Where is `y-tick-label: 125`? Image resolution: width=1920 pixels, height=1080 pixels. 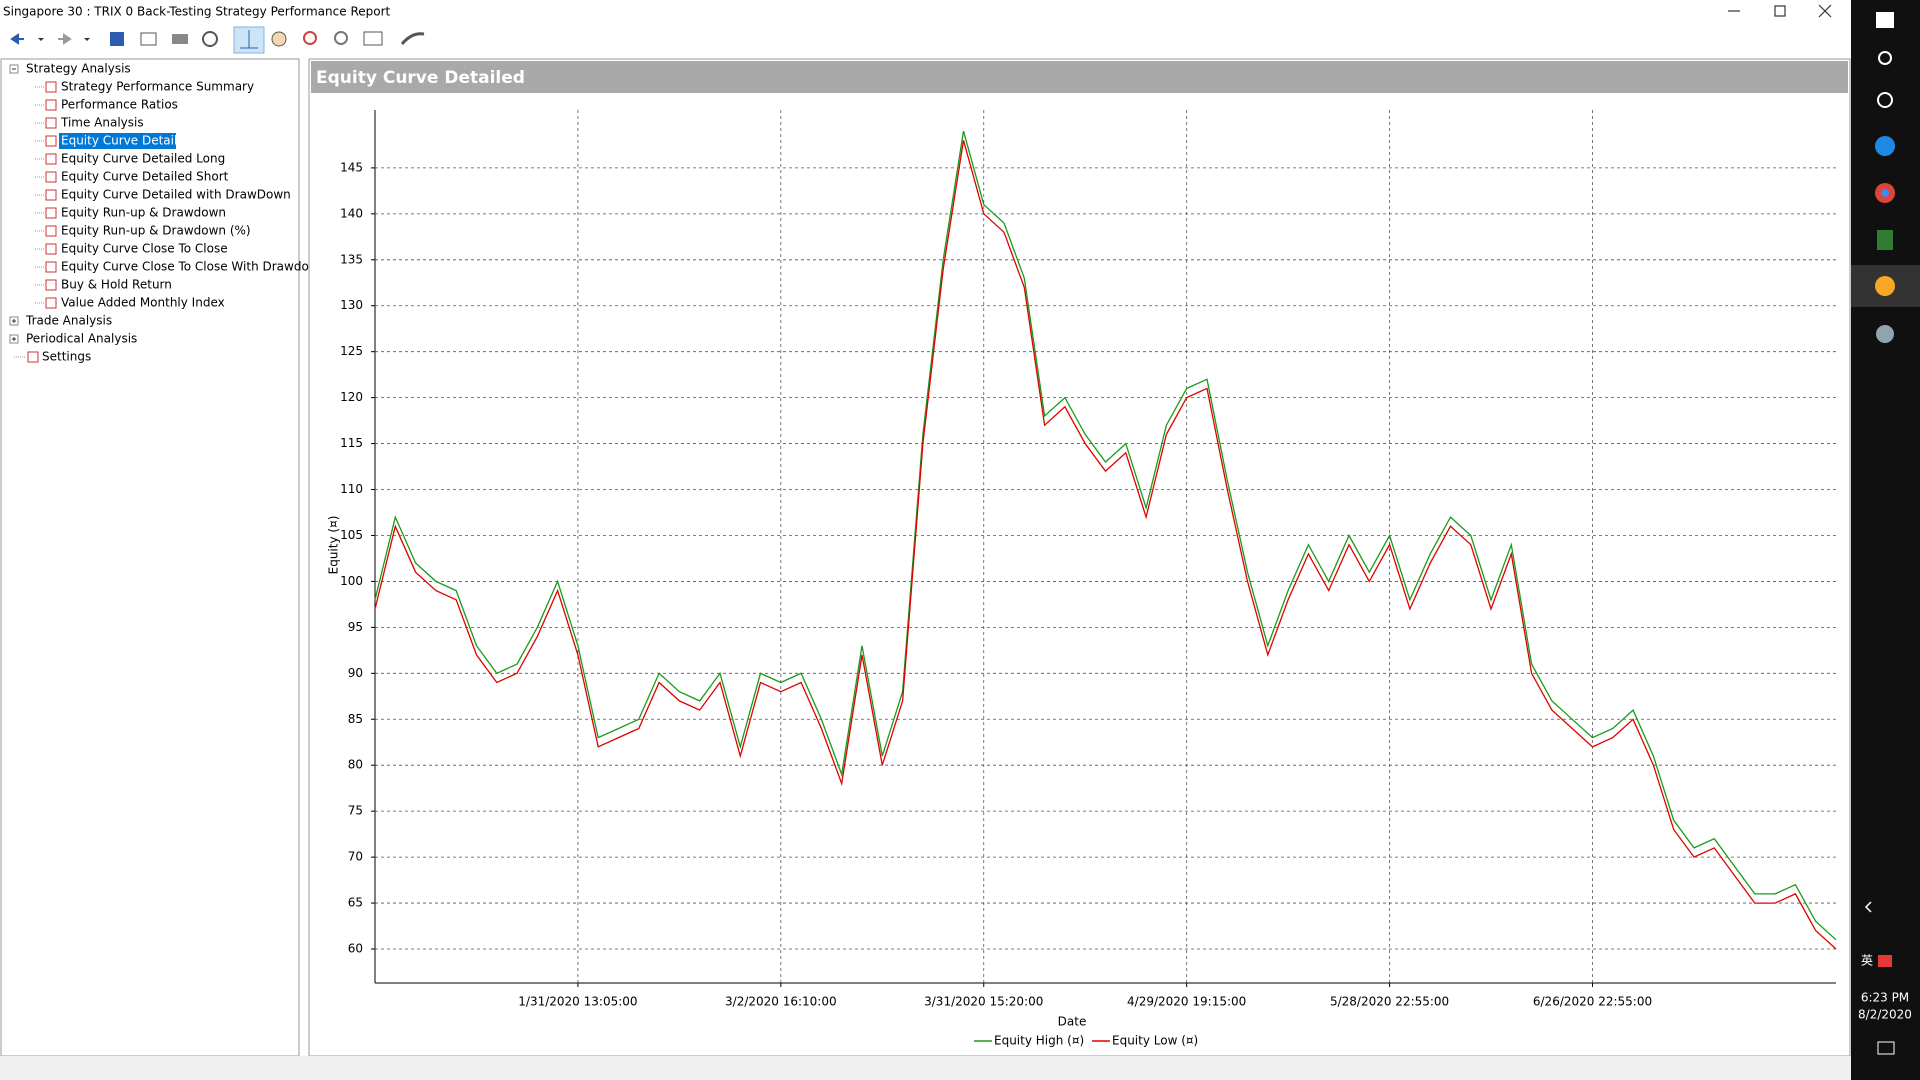 y-tick-label: 125 is located at coordinates (351, 351).